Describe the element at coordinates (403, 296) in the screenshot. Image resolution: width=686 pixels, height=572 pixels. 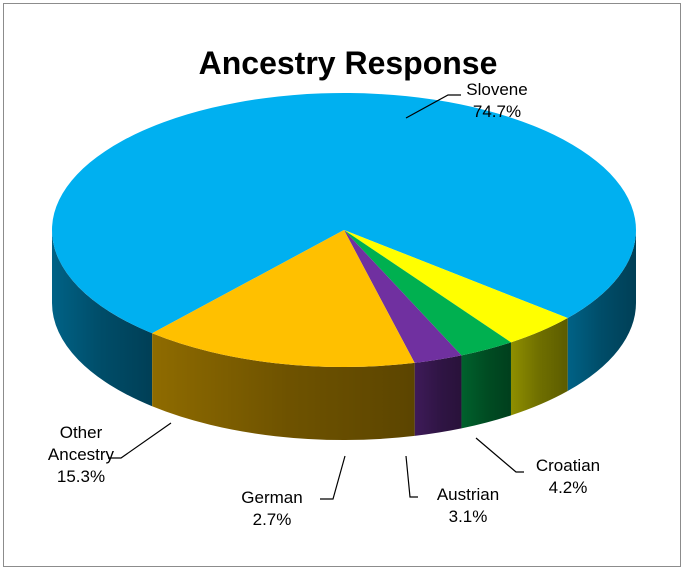
I see `pie-slice-german` at that location.